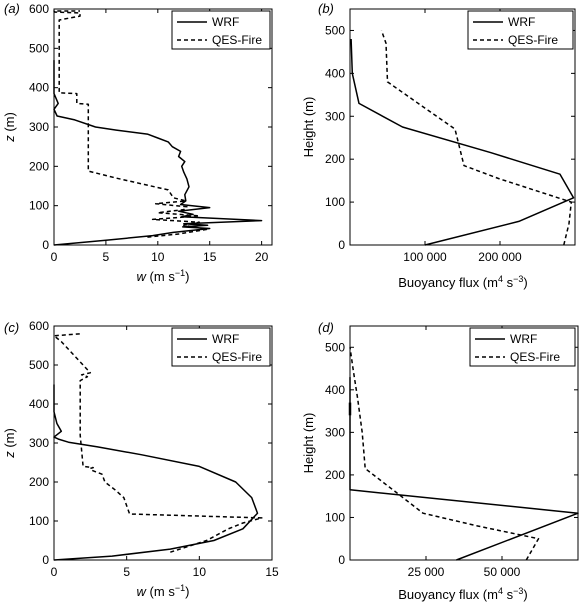 Image resolution: width=580 pixels, height=605 pixels. I want to click on panel-d-legend-wrf: WRF, so click(523, 339).